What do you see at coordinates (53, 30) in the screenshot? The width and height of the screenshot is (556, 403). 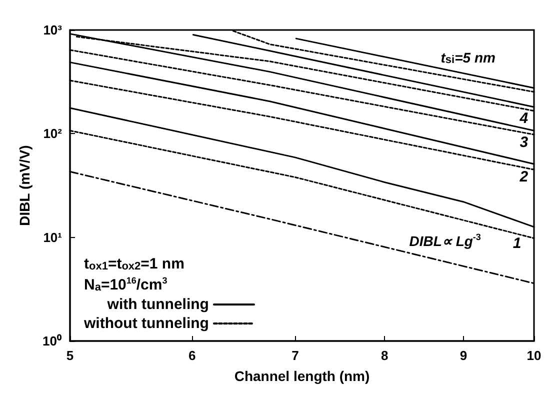 I see `y-tick-label: 10³` at bounding box center [53, 30].